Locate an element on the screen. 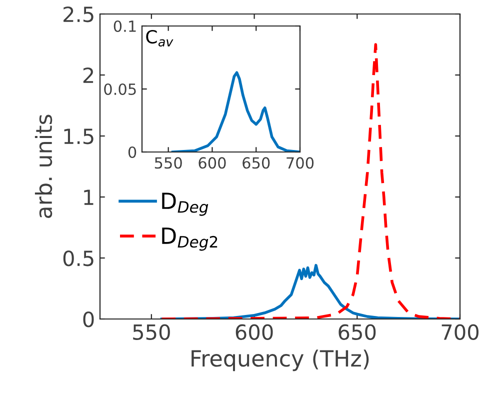  y-tick-label: 2.5 is located at coordinates (79, 14).